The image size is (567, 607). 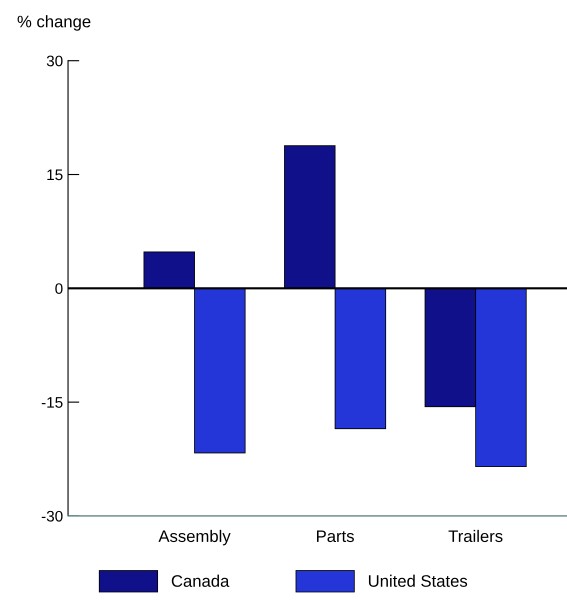 What do you see at coordinates (54, 23) in the screenshot?
I see `y-axis-title: % change` at bounding box center [54, 23].